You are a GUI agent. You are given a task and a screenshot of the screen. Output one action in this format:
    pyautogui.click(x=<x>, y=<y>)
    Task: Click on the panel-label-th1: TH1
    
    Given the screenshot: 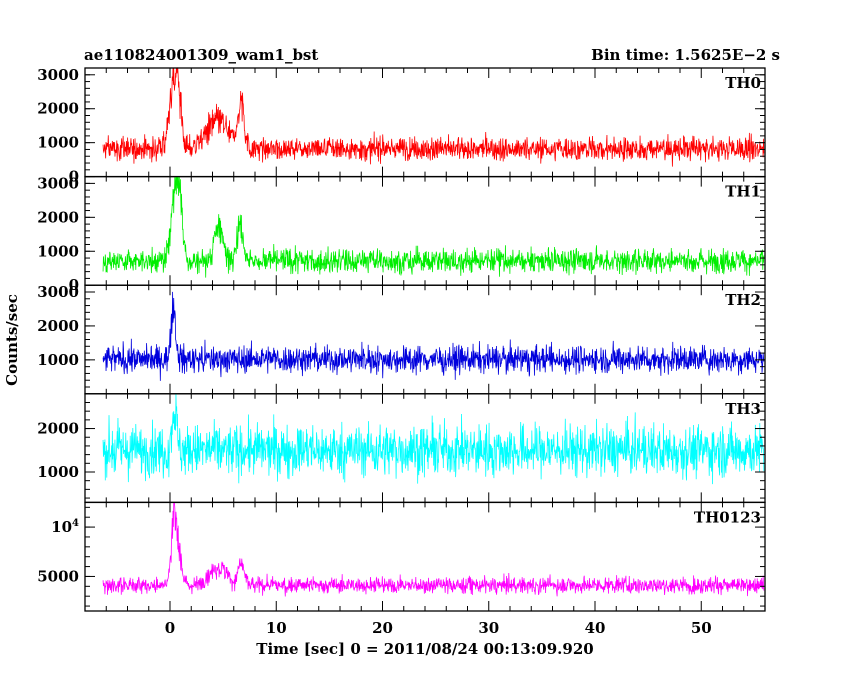 What is the action you would take?
    pyautogui.click(x=743, y=192)
    